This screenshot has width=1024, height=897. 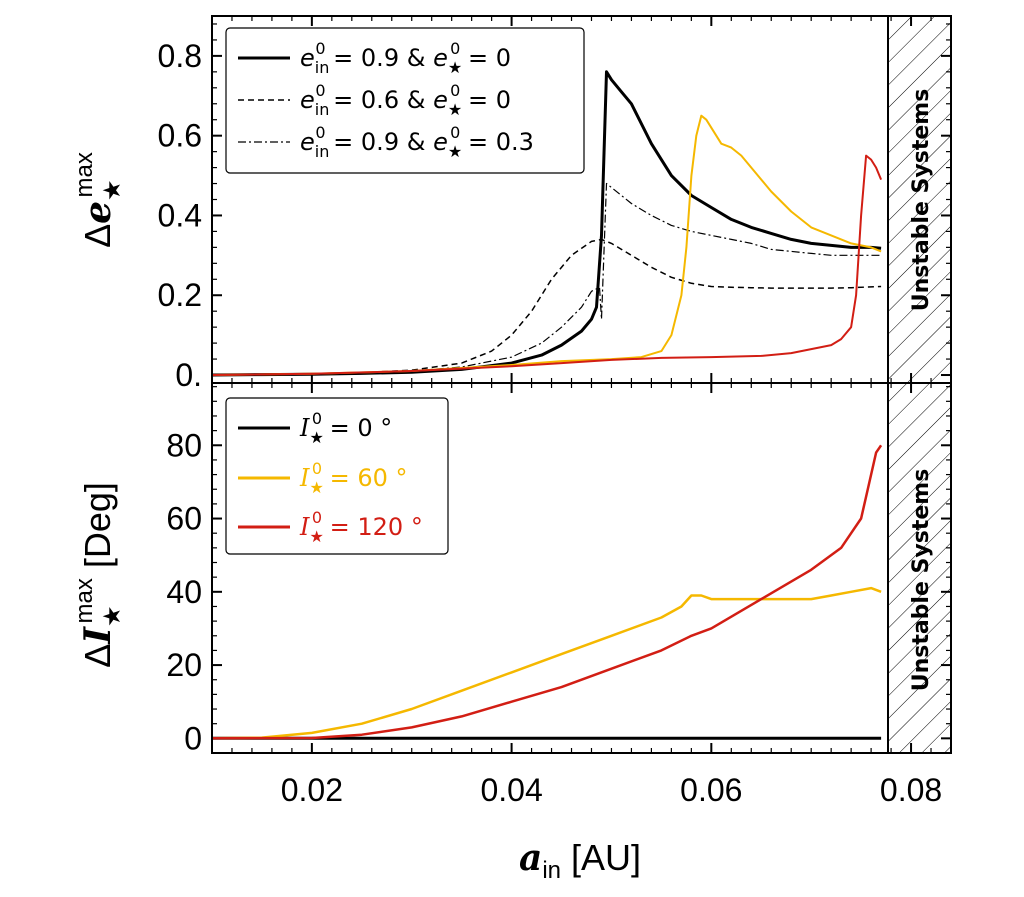 I want to click on bottom-ytick-label: 80, so click(x=184, y=445).